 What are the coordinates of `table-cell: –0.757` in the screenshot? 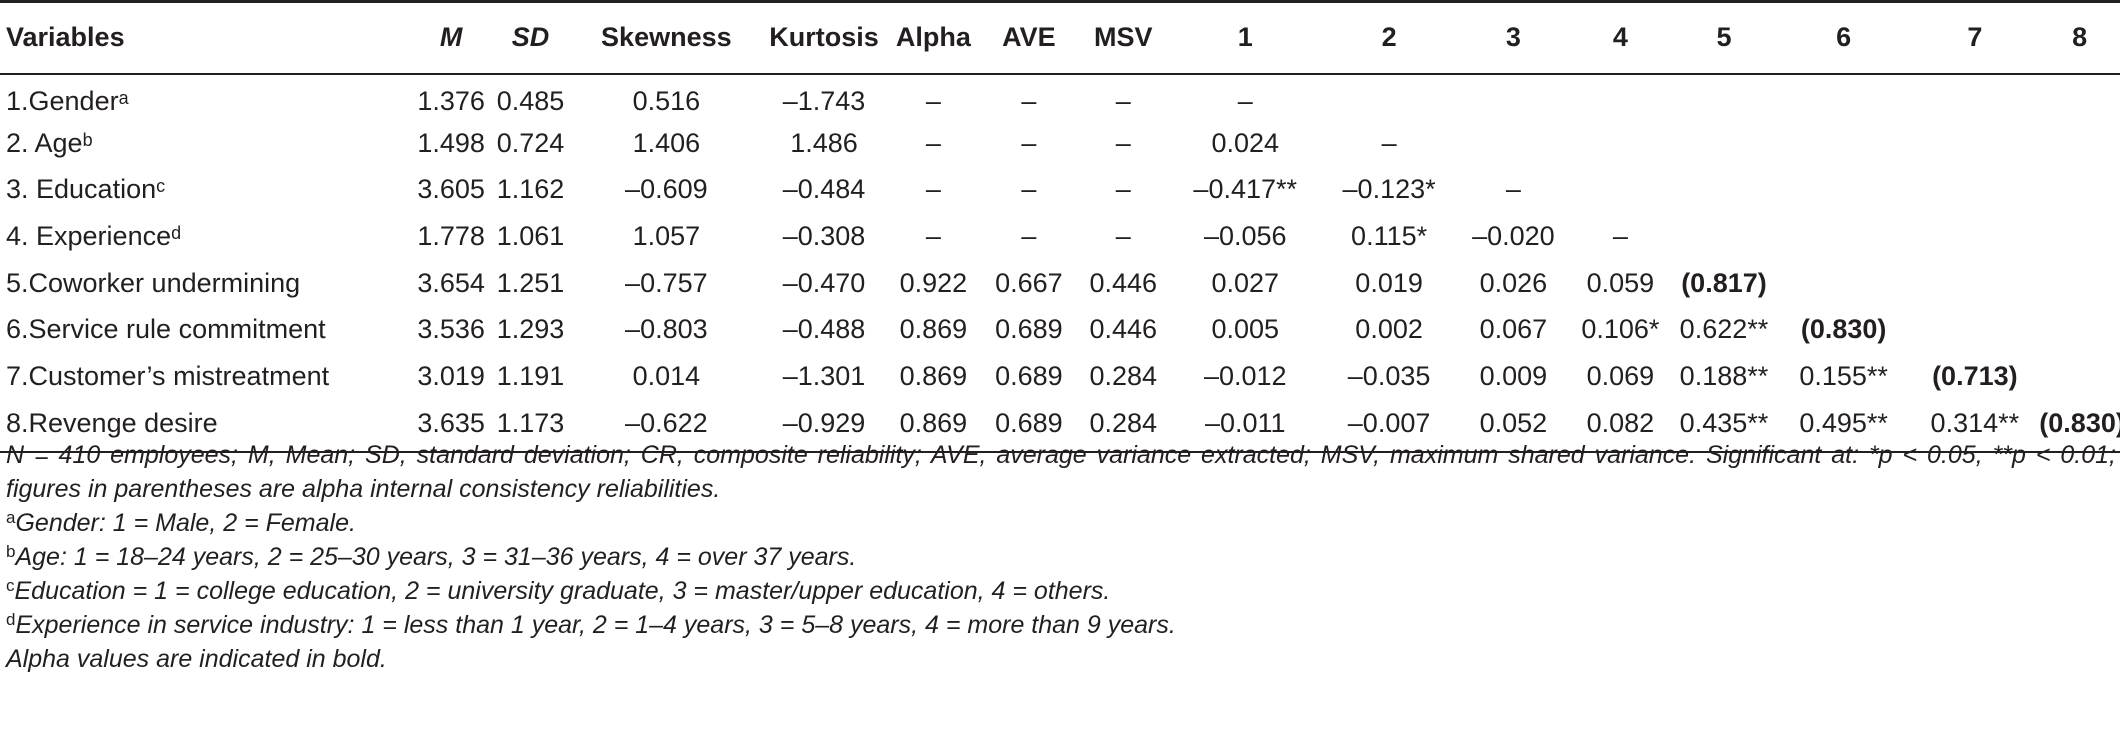 It's located at (666, 282).